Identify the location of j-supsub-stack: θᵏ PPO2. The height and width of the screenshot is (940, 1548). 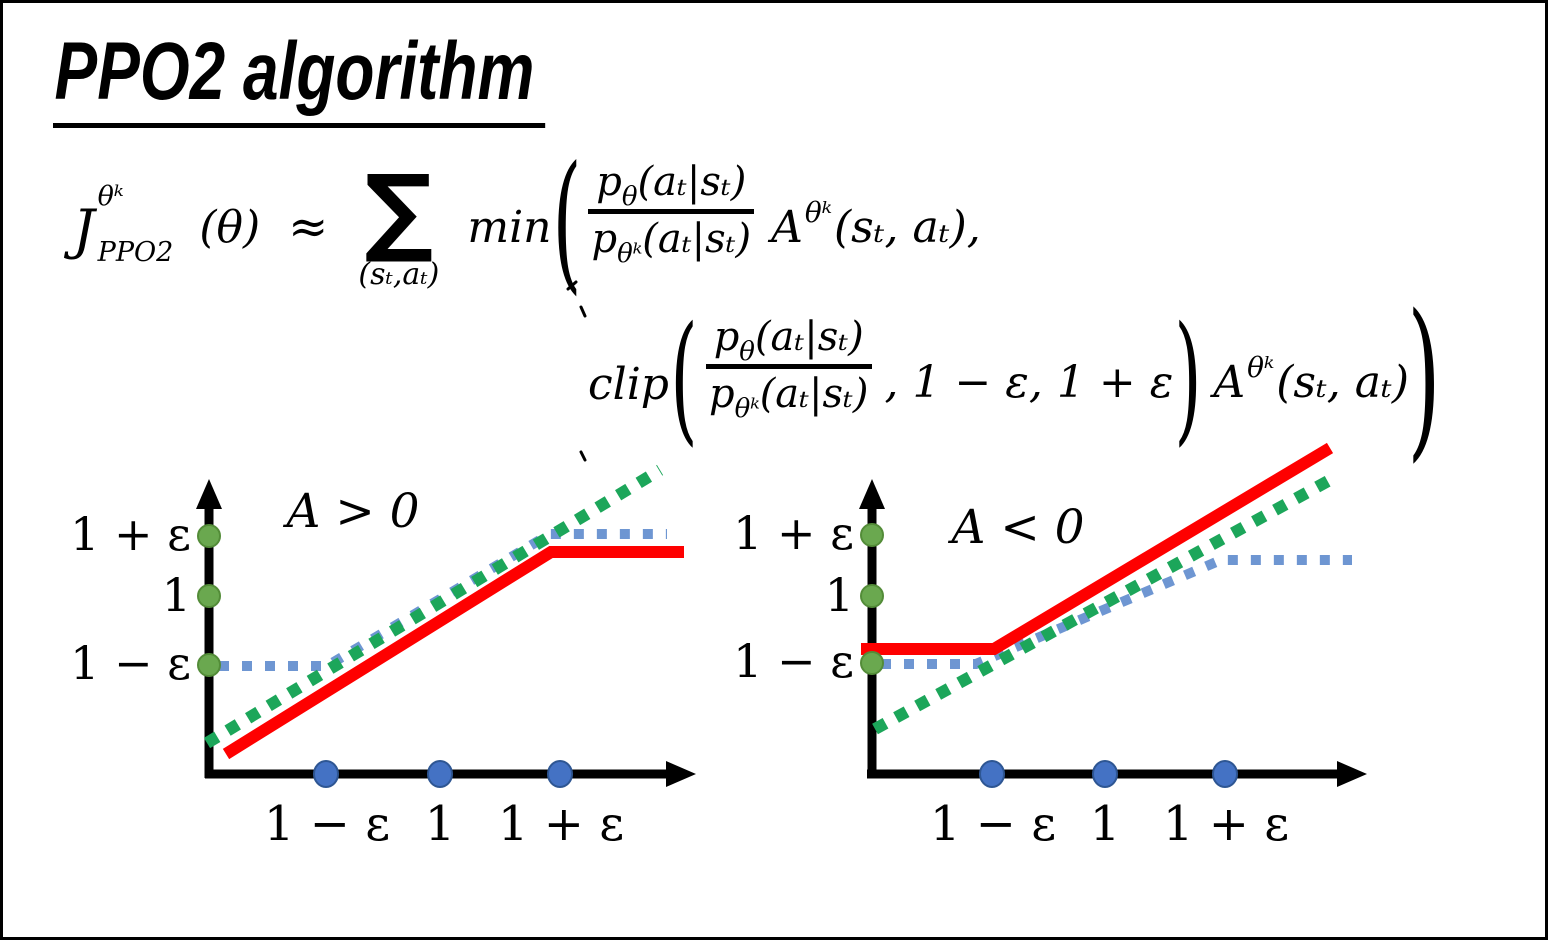
(135, 224).